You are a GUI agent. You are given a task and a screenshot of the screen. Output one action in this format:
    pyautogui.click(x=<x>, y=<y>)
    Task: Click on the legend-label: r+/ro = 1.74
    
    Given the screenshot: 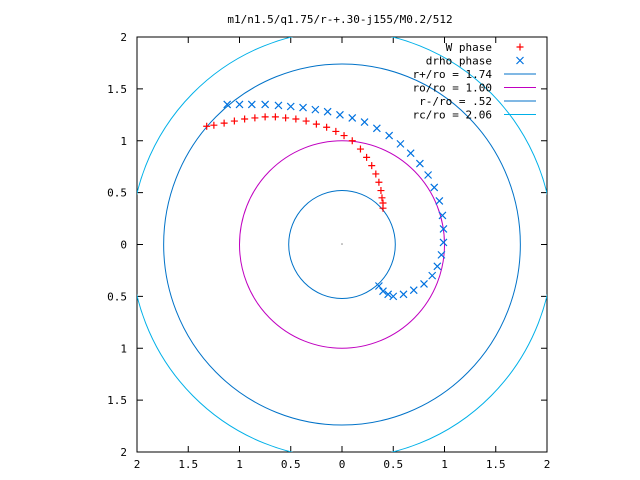 What is the action you would take?
    pyautogui.click(x=453, y=74)
    